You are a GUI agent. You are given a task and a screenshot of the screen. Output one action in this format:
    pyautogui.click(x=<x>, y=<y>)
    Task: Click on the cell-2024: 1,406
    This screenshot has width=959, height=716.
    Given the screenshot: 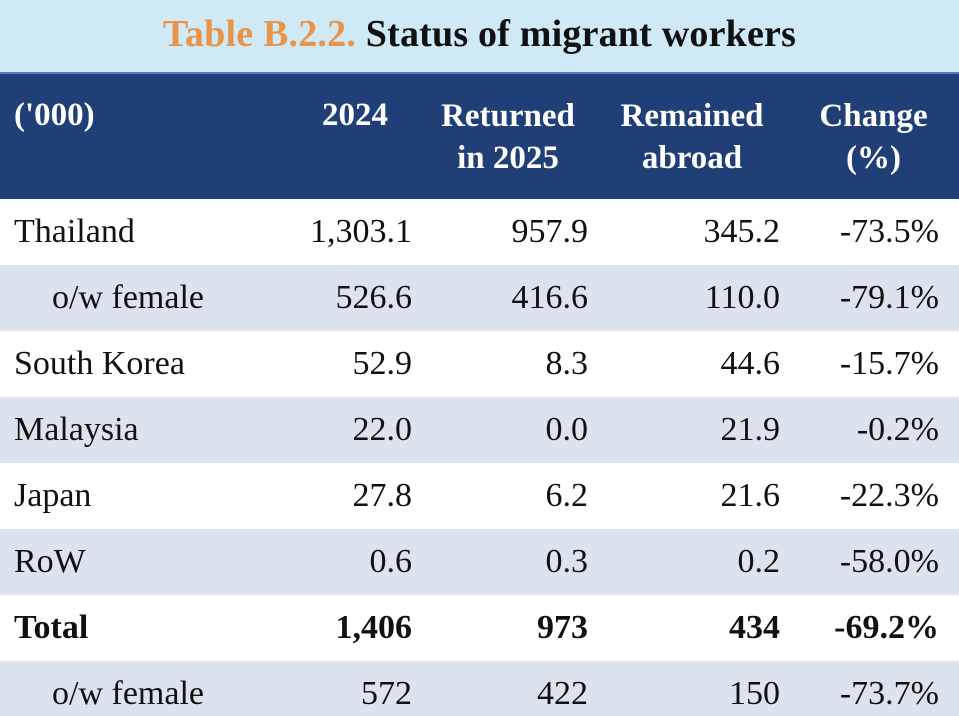 What is the action you would take?
    pyautogui.click(x=374, y=627)
    